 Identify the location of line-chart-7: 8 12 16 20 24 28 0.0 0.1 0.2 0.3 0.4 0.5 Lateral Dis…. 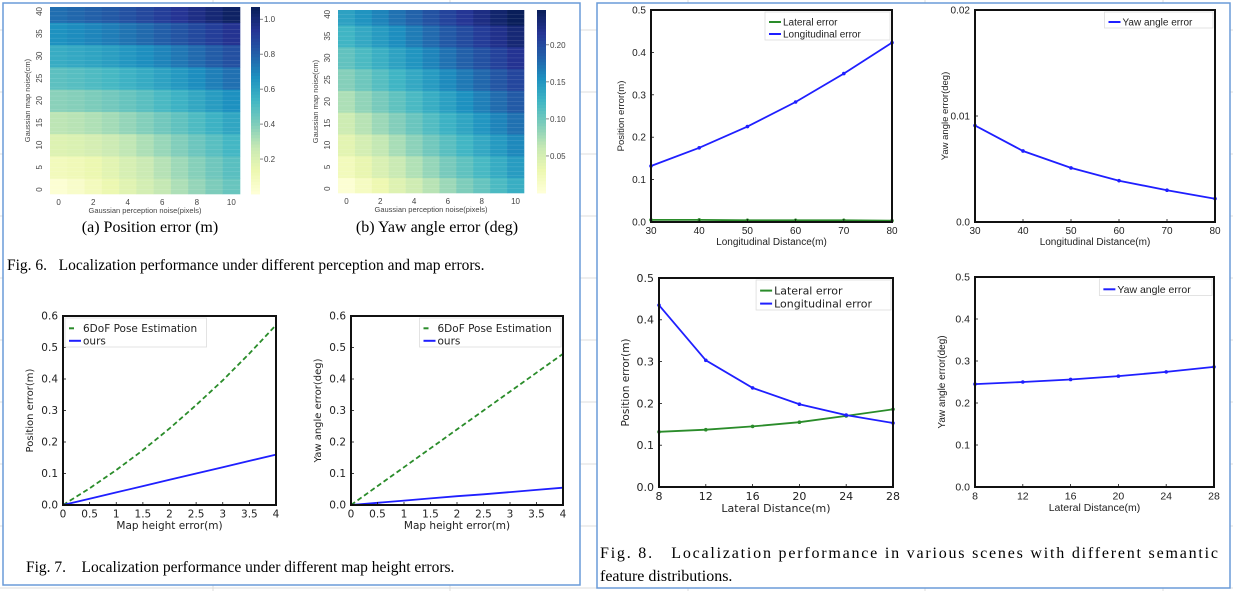
(1078, 393).